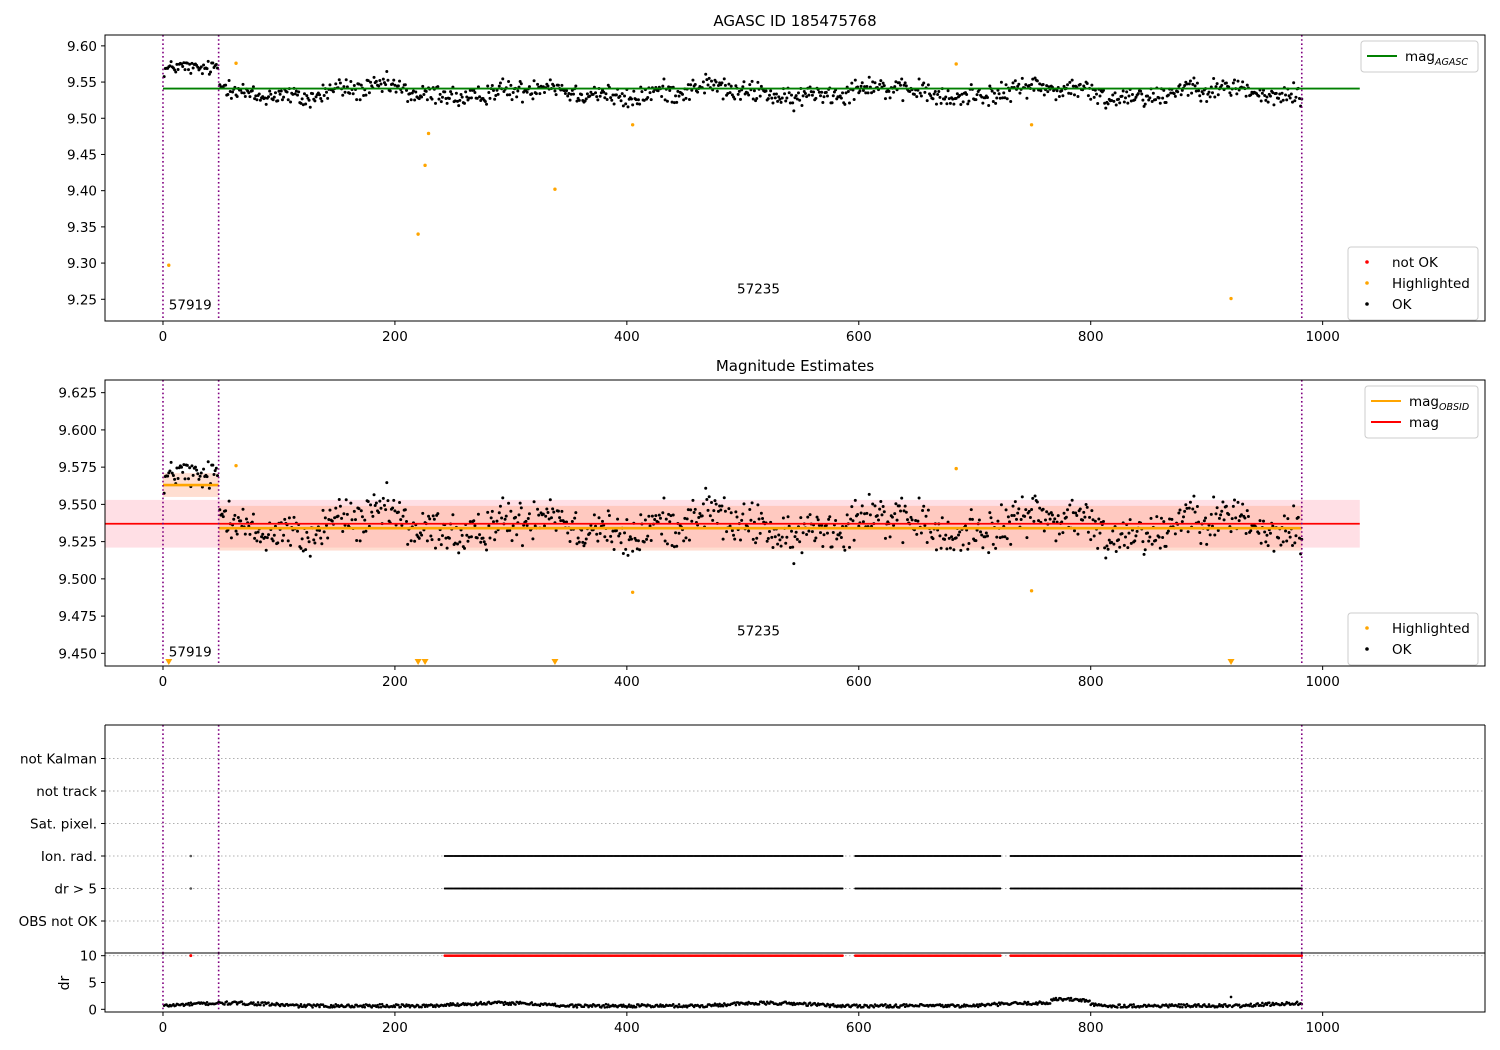  What do you see at coordinates (77, 505) in the screenshot?
I see `y-tick-label: 9.550` at bounding box center [77, 505].